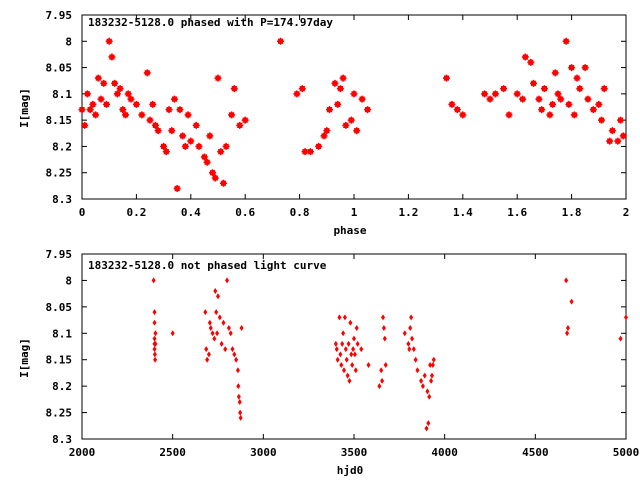 This screenshot has height=485, width=640. I want to click on phased-x-tick-label: 0.6, so click(245, 212).